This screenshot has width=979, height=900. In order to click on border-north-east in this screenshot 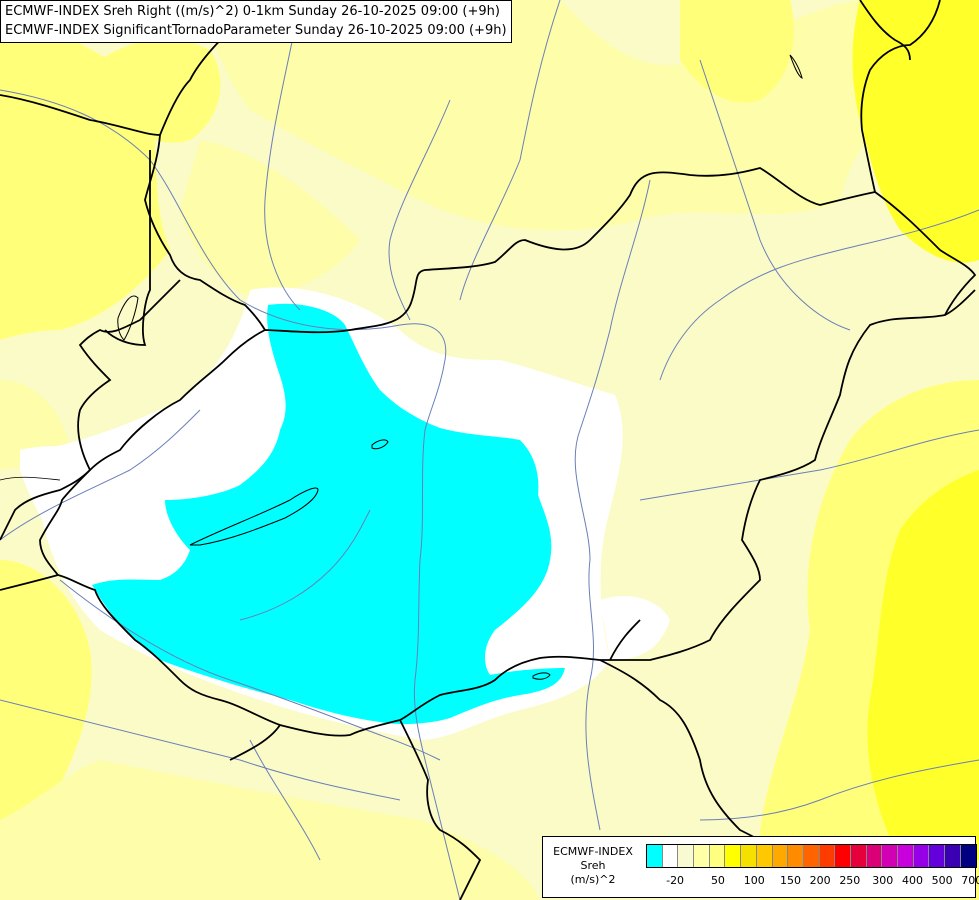, I will do `click(900, 96)`.